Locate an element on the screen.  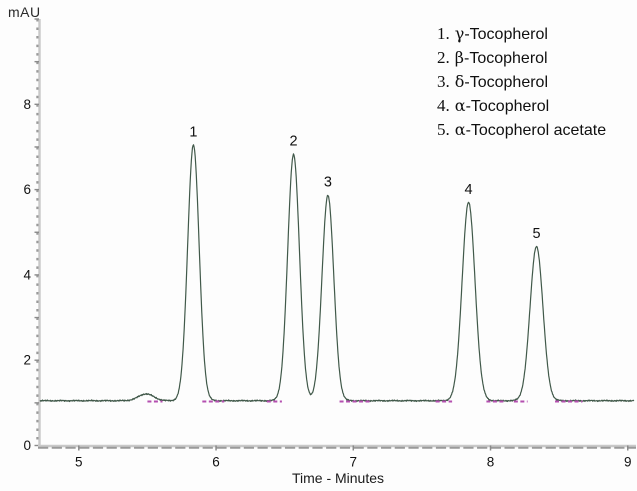
legend-item: 3. δ-Tocopherol is located at coordinates (521, 82).